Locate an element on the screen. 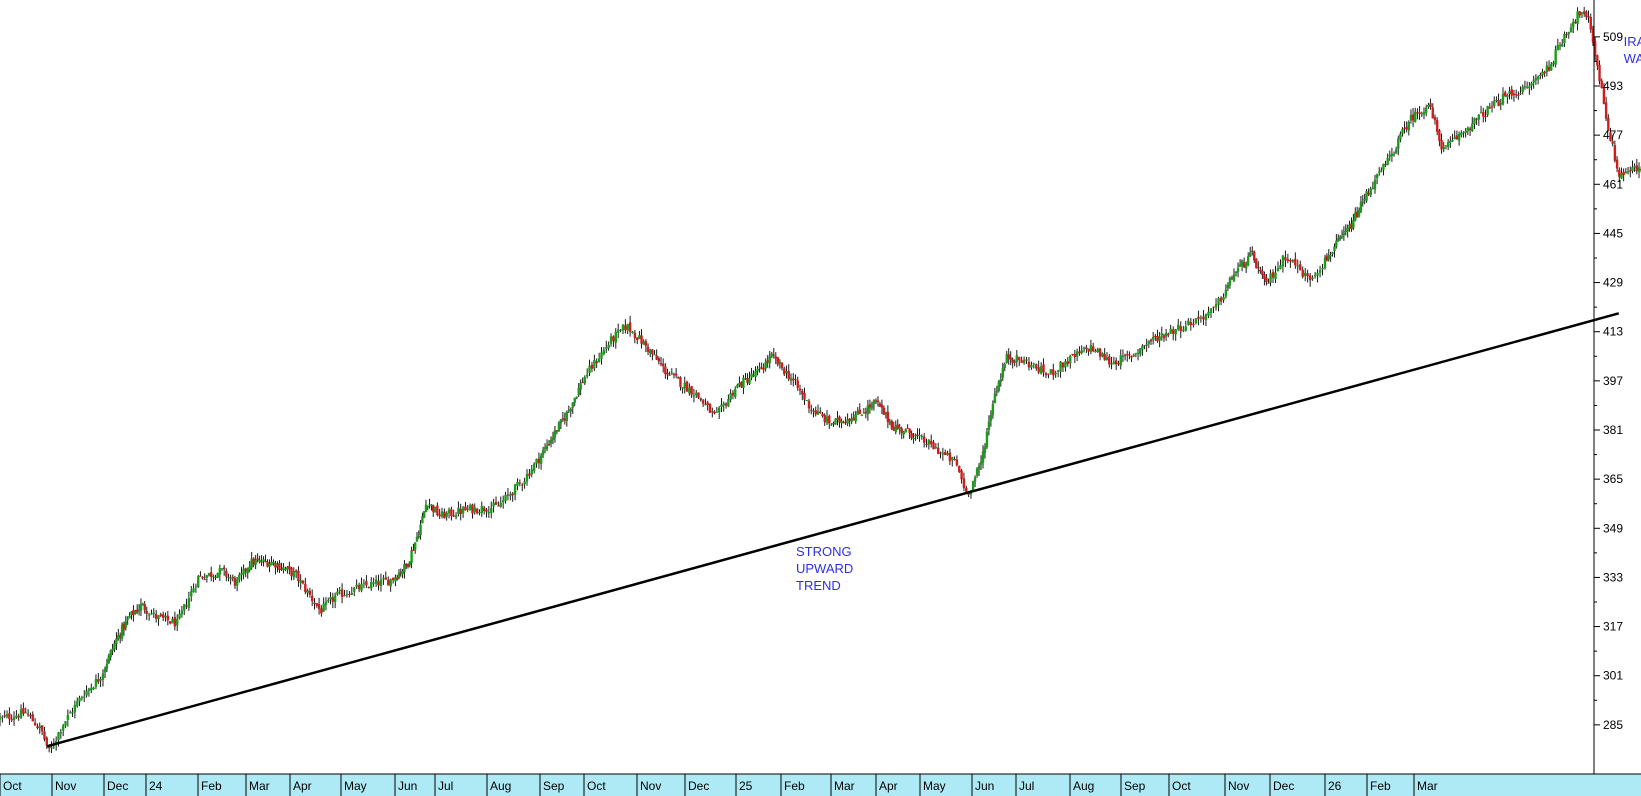 The image size is (1641, 796). x-month-label: May is located at coordinates (355, 786).